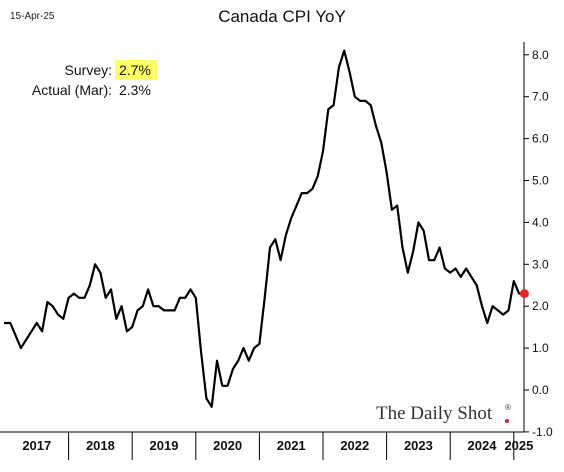  What do you see at coordinates (135, 90) in the screenshot?
I see `actual-value: 2.3%` at bounding box center [135, 90].